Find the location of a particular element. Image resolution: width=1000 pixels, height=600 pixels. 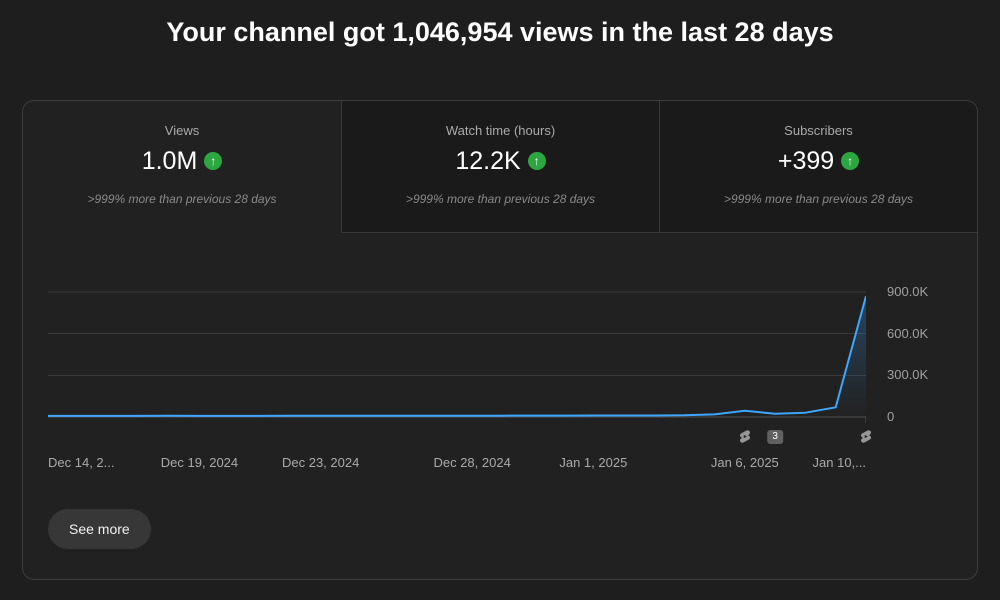

tab-subscribers-value-row: +399 ↑ is located at coordinates (818, 161).